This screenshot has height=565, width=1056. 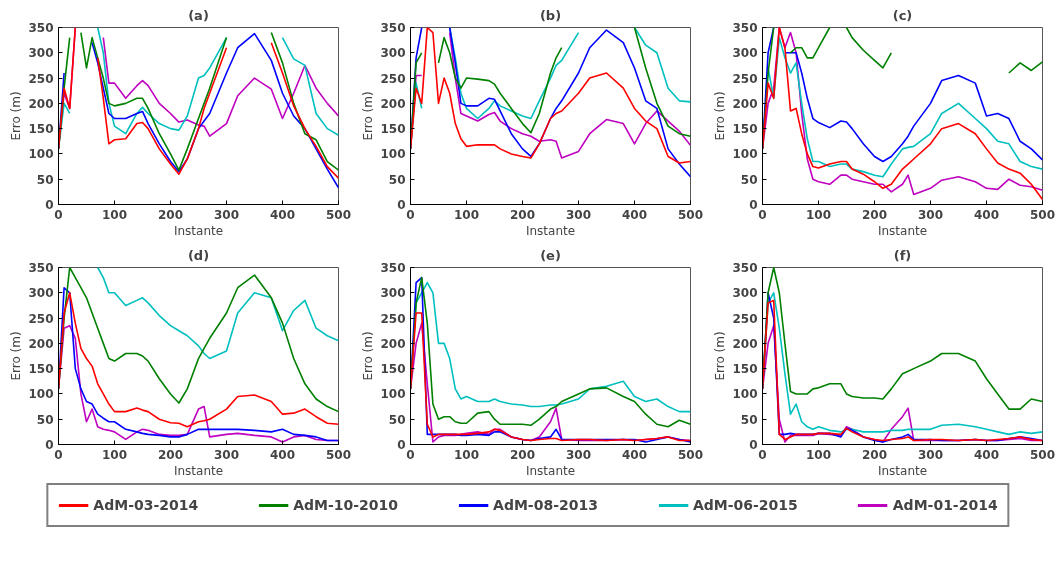 I want to click on legend-label: AdM-06-2015, so click(x=745, y=505).